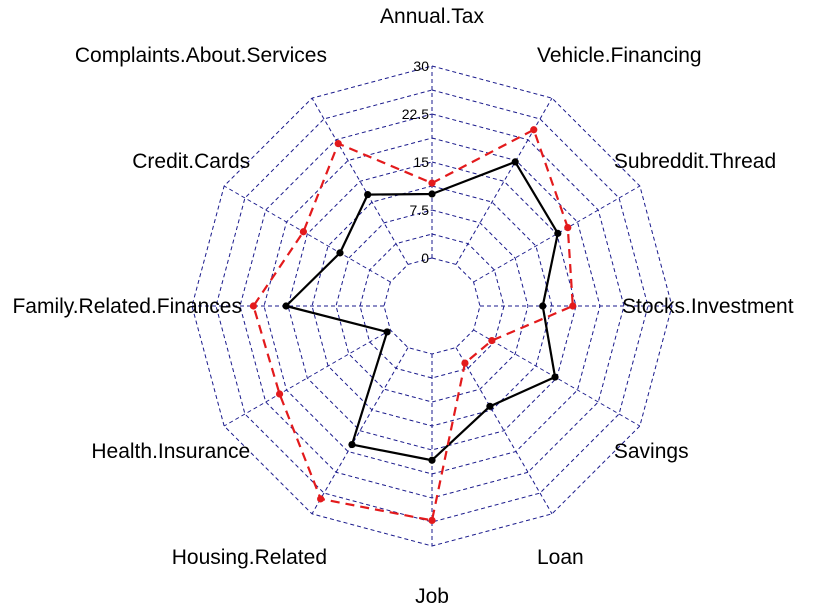  I want to click on tick-labels: 0 7.5 15 22.5 30, so click(415, 162).